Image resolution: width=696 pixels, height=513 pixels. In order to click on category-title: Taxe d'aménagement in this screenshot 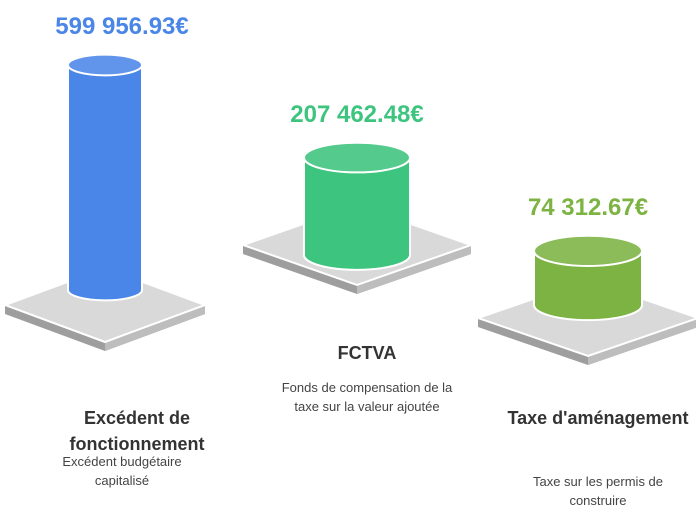, I will do `click(598, 418)`.